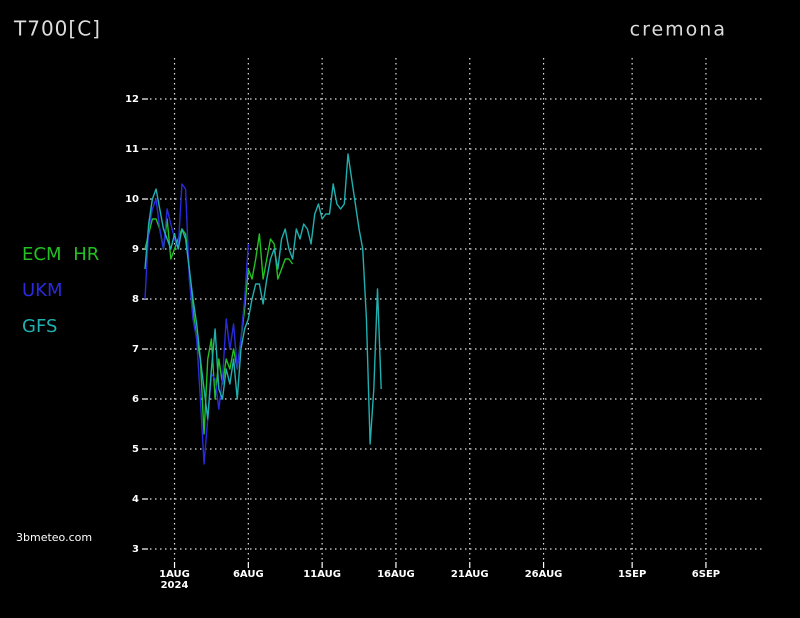 This screenshot has width=800, height=618. I want to click on x-tick-label: 21AUG, so click(470, 574).